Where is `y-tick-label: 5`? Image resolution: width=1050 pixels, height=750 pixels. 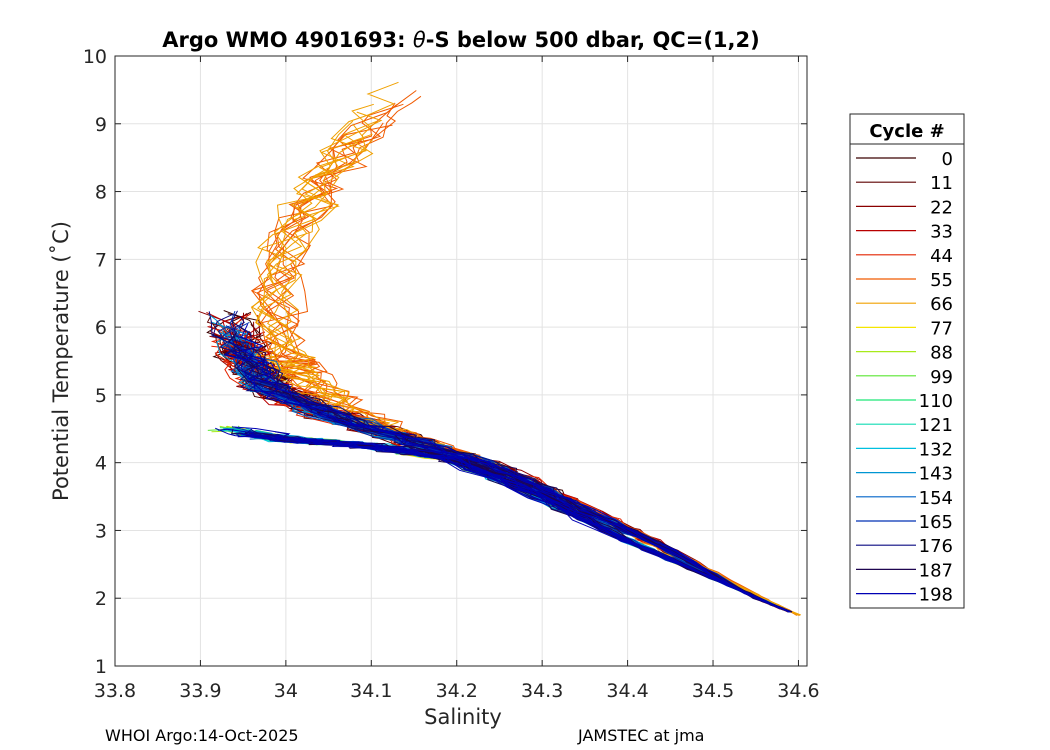 y-tick-label: 5 is located at coordinates (101, 396).